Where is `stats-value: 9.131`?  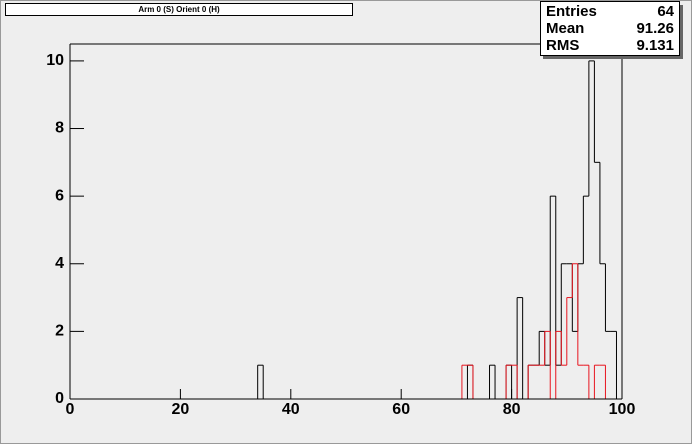 stats-value: 9.131 is located at coordinates (655, 45).